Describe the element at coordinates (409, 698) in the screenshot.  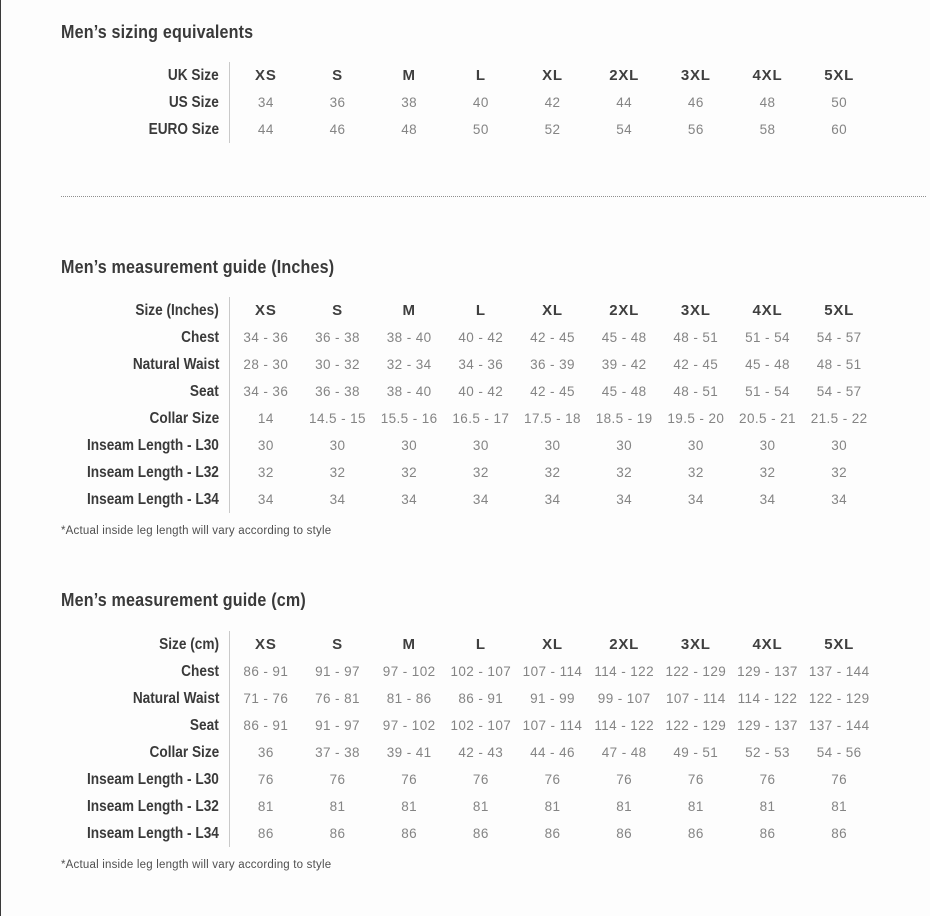
I see `size-value-cell: 81 - 86` at that location.